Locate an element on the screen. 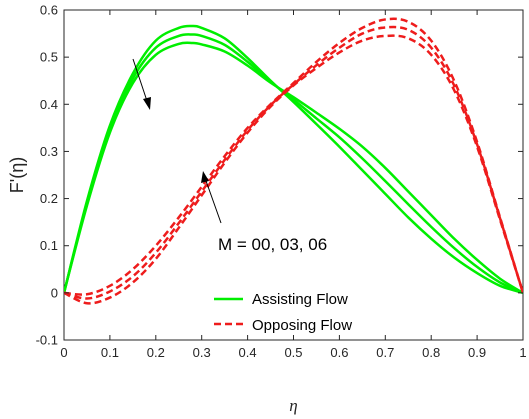 The image size is (529, 419). x-tick-label: 0.5 is located at coordinates (293, 352).